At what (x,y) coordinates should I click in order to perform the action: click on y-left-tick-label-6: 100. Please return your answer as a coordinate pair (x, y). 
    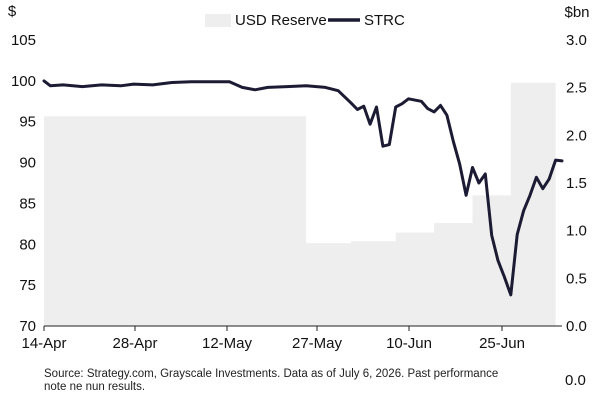
    Looking at the image, I should click on (23, 81).